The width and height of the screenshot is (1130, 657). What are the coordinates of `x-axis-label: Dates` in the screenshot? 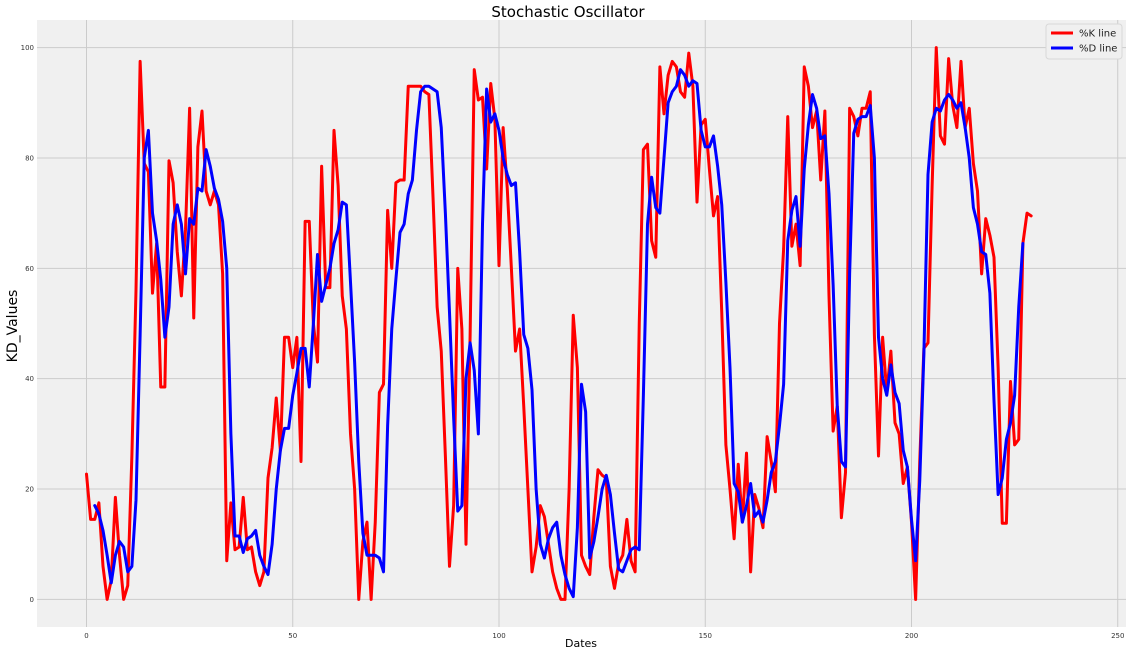 It's located at (581, 643).